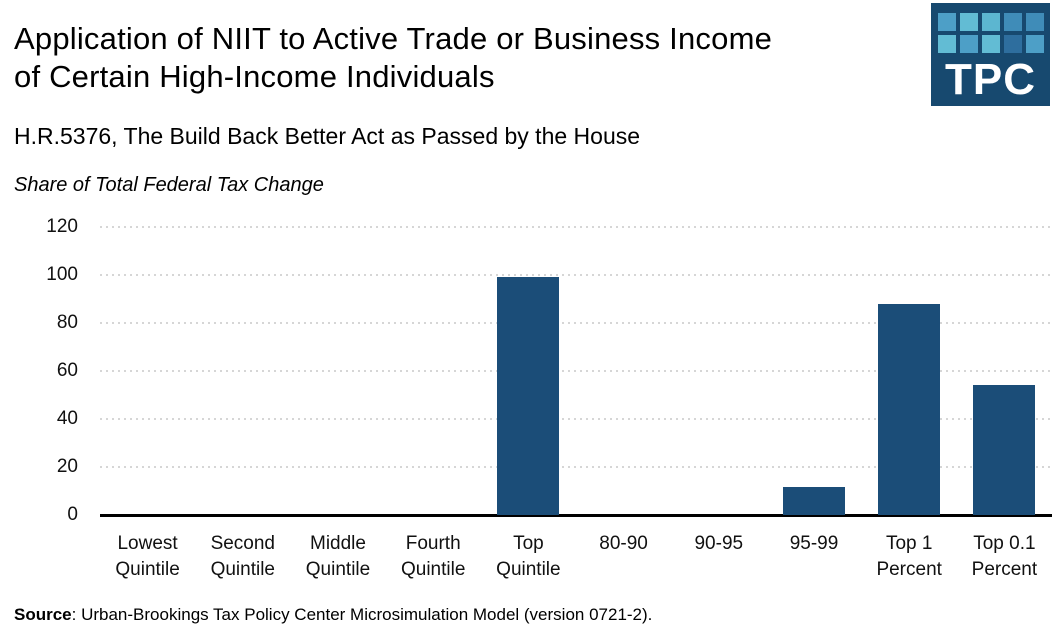  I want to click on x-tick-label-line: Top 0.1, so click(1004, 543).